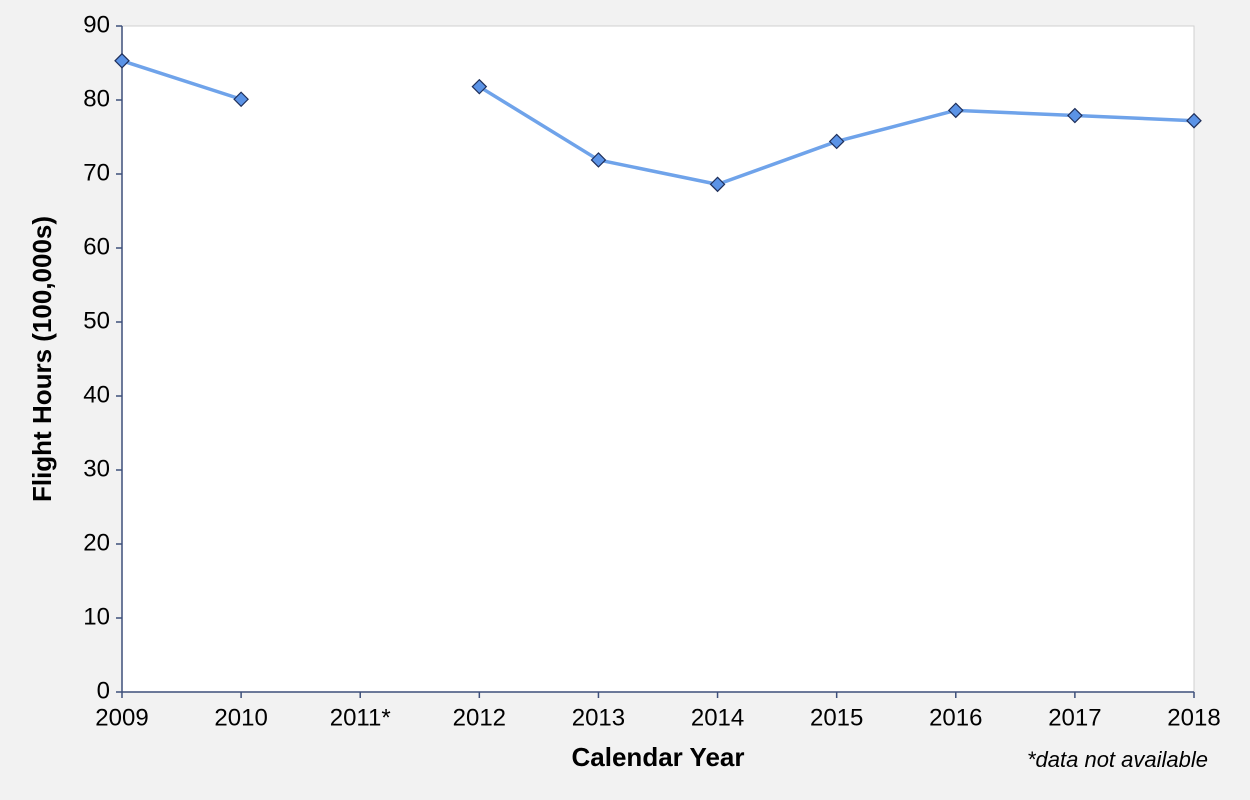  I want to click on x-tick-label: 2013, so click(598, 717).